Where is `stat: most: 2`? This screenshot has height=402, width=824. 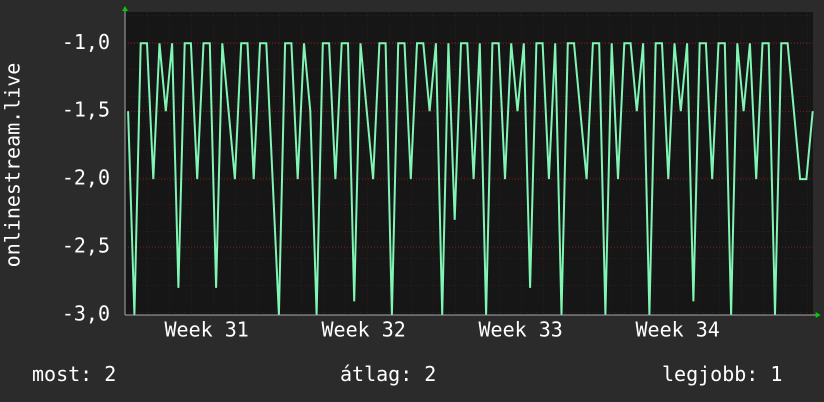
stat: most: 2 is located at coordinates (74, 374).